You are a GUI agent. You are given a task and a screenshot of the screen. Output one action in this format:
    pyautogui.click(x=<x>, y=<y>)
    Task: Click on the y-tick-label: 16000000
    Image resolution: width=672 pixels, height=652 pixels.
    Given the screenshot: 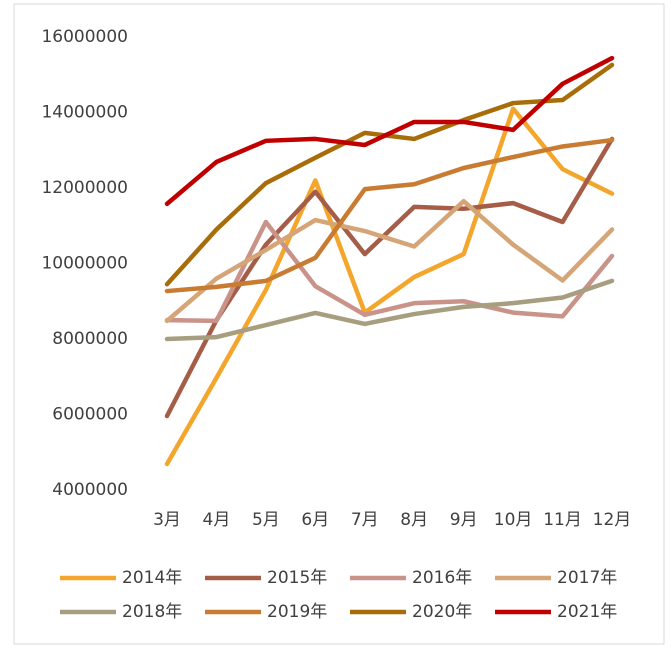 What is the action you would take?
    pyautogui.click(x=84, y=37)
    